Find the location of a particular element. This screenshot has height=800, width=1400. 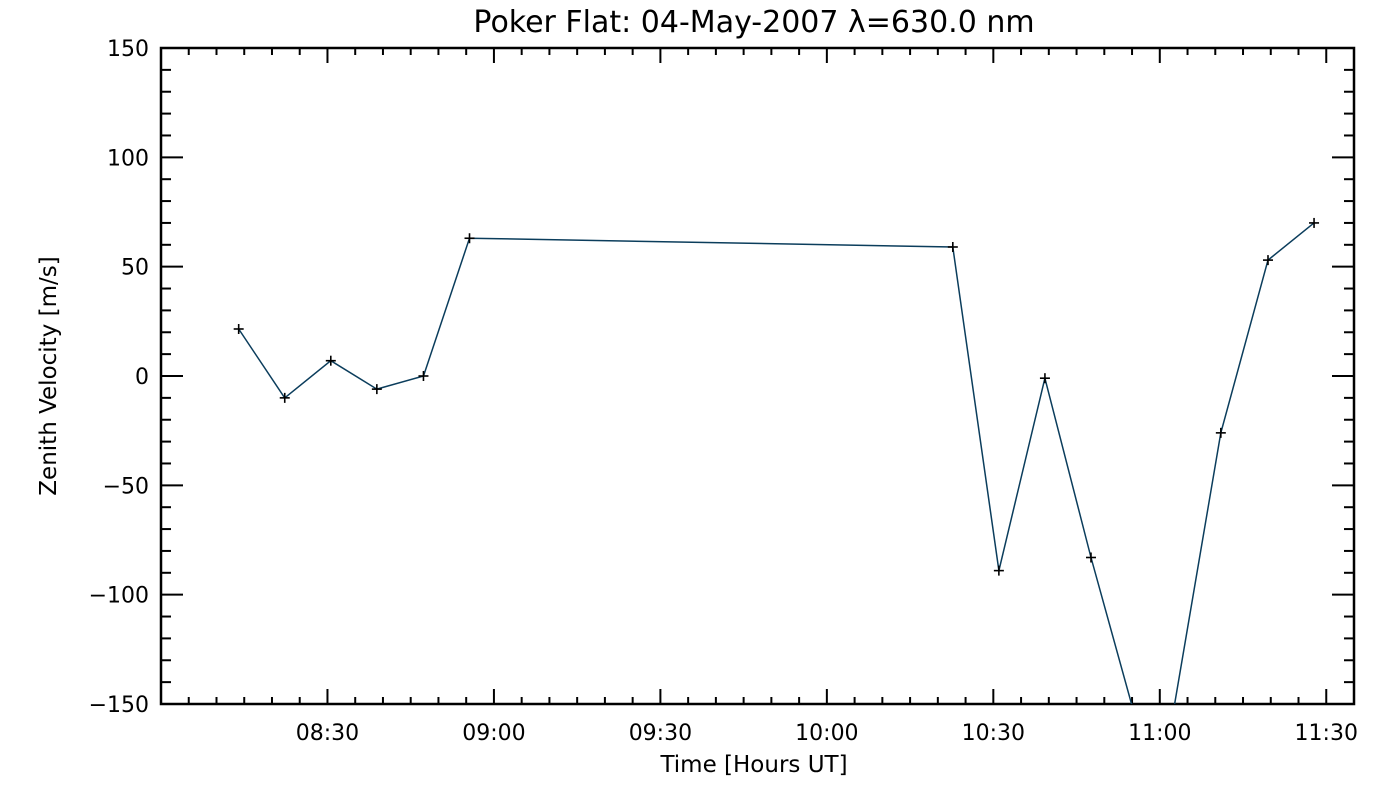

x-tick-label: 09:30 is located at coordinates (660, 733).